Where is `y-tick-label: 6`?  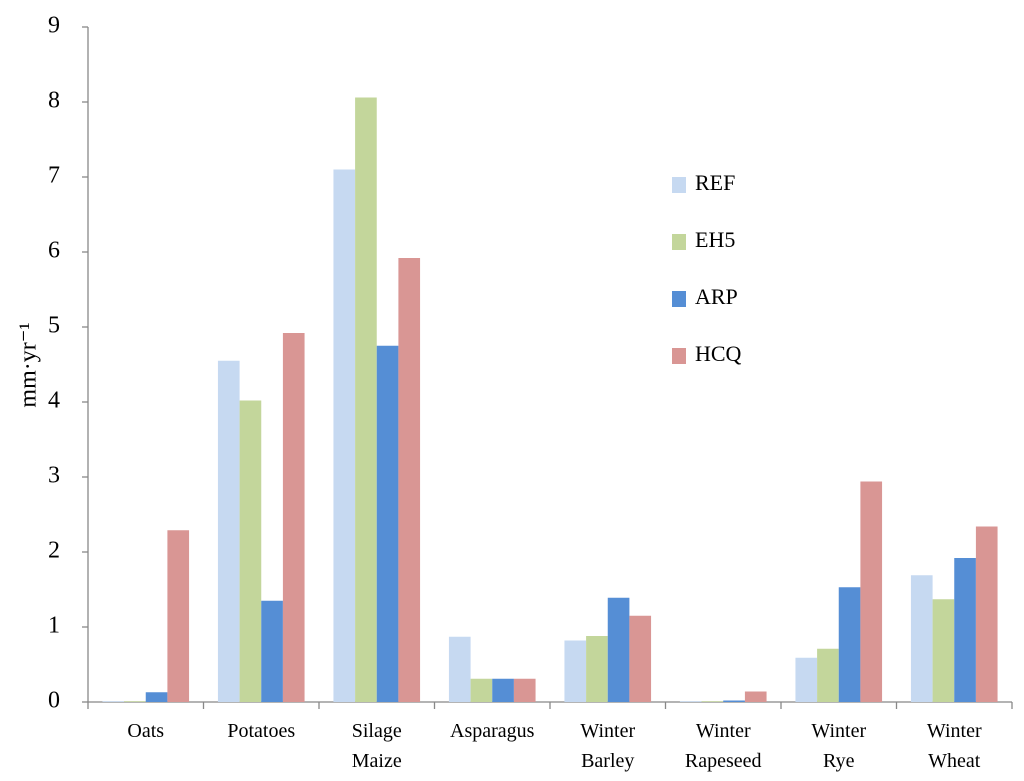 y-tick-label: 6 is located at coordinates (54, 251).